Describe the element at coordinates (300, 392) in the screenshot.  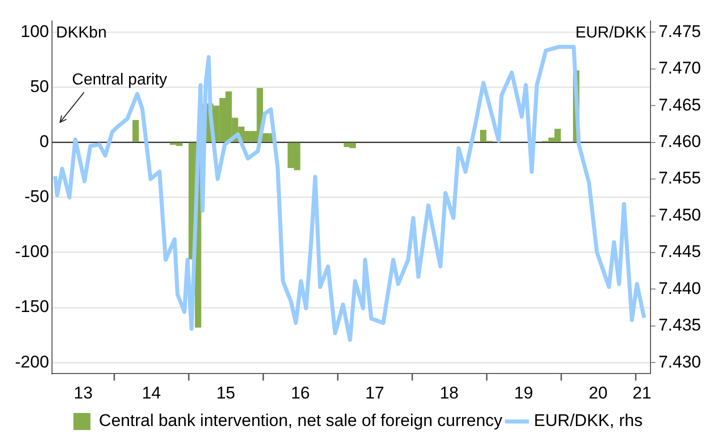
I see `x-tick-label: 16` at that location.